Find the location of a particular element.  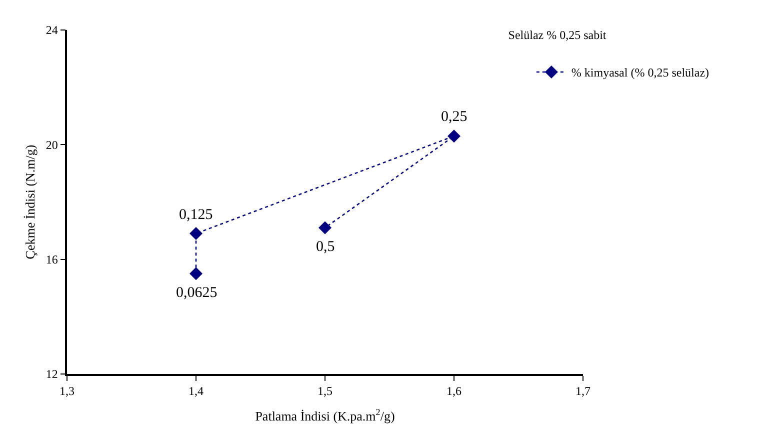

y-tick-label: 24 is located at coordinates (52, 30).